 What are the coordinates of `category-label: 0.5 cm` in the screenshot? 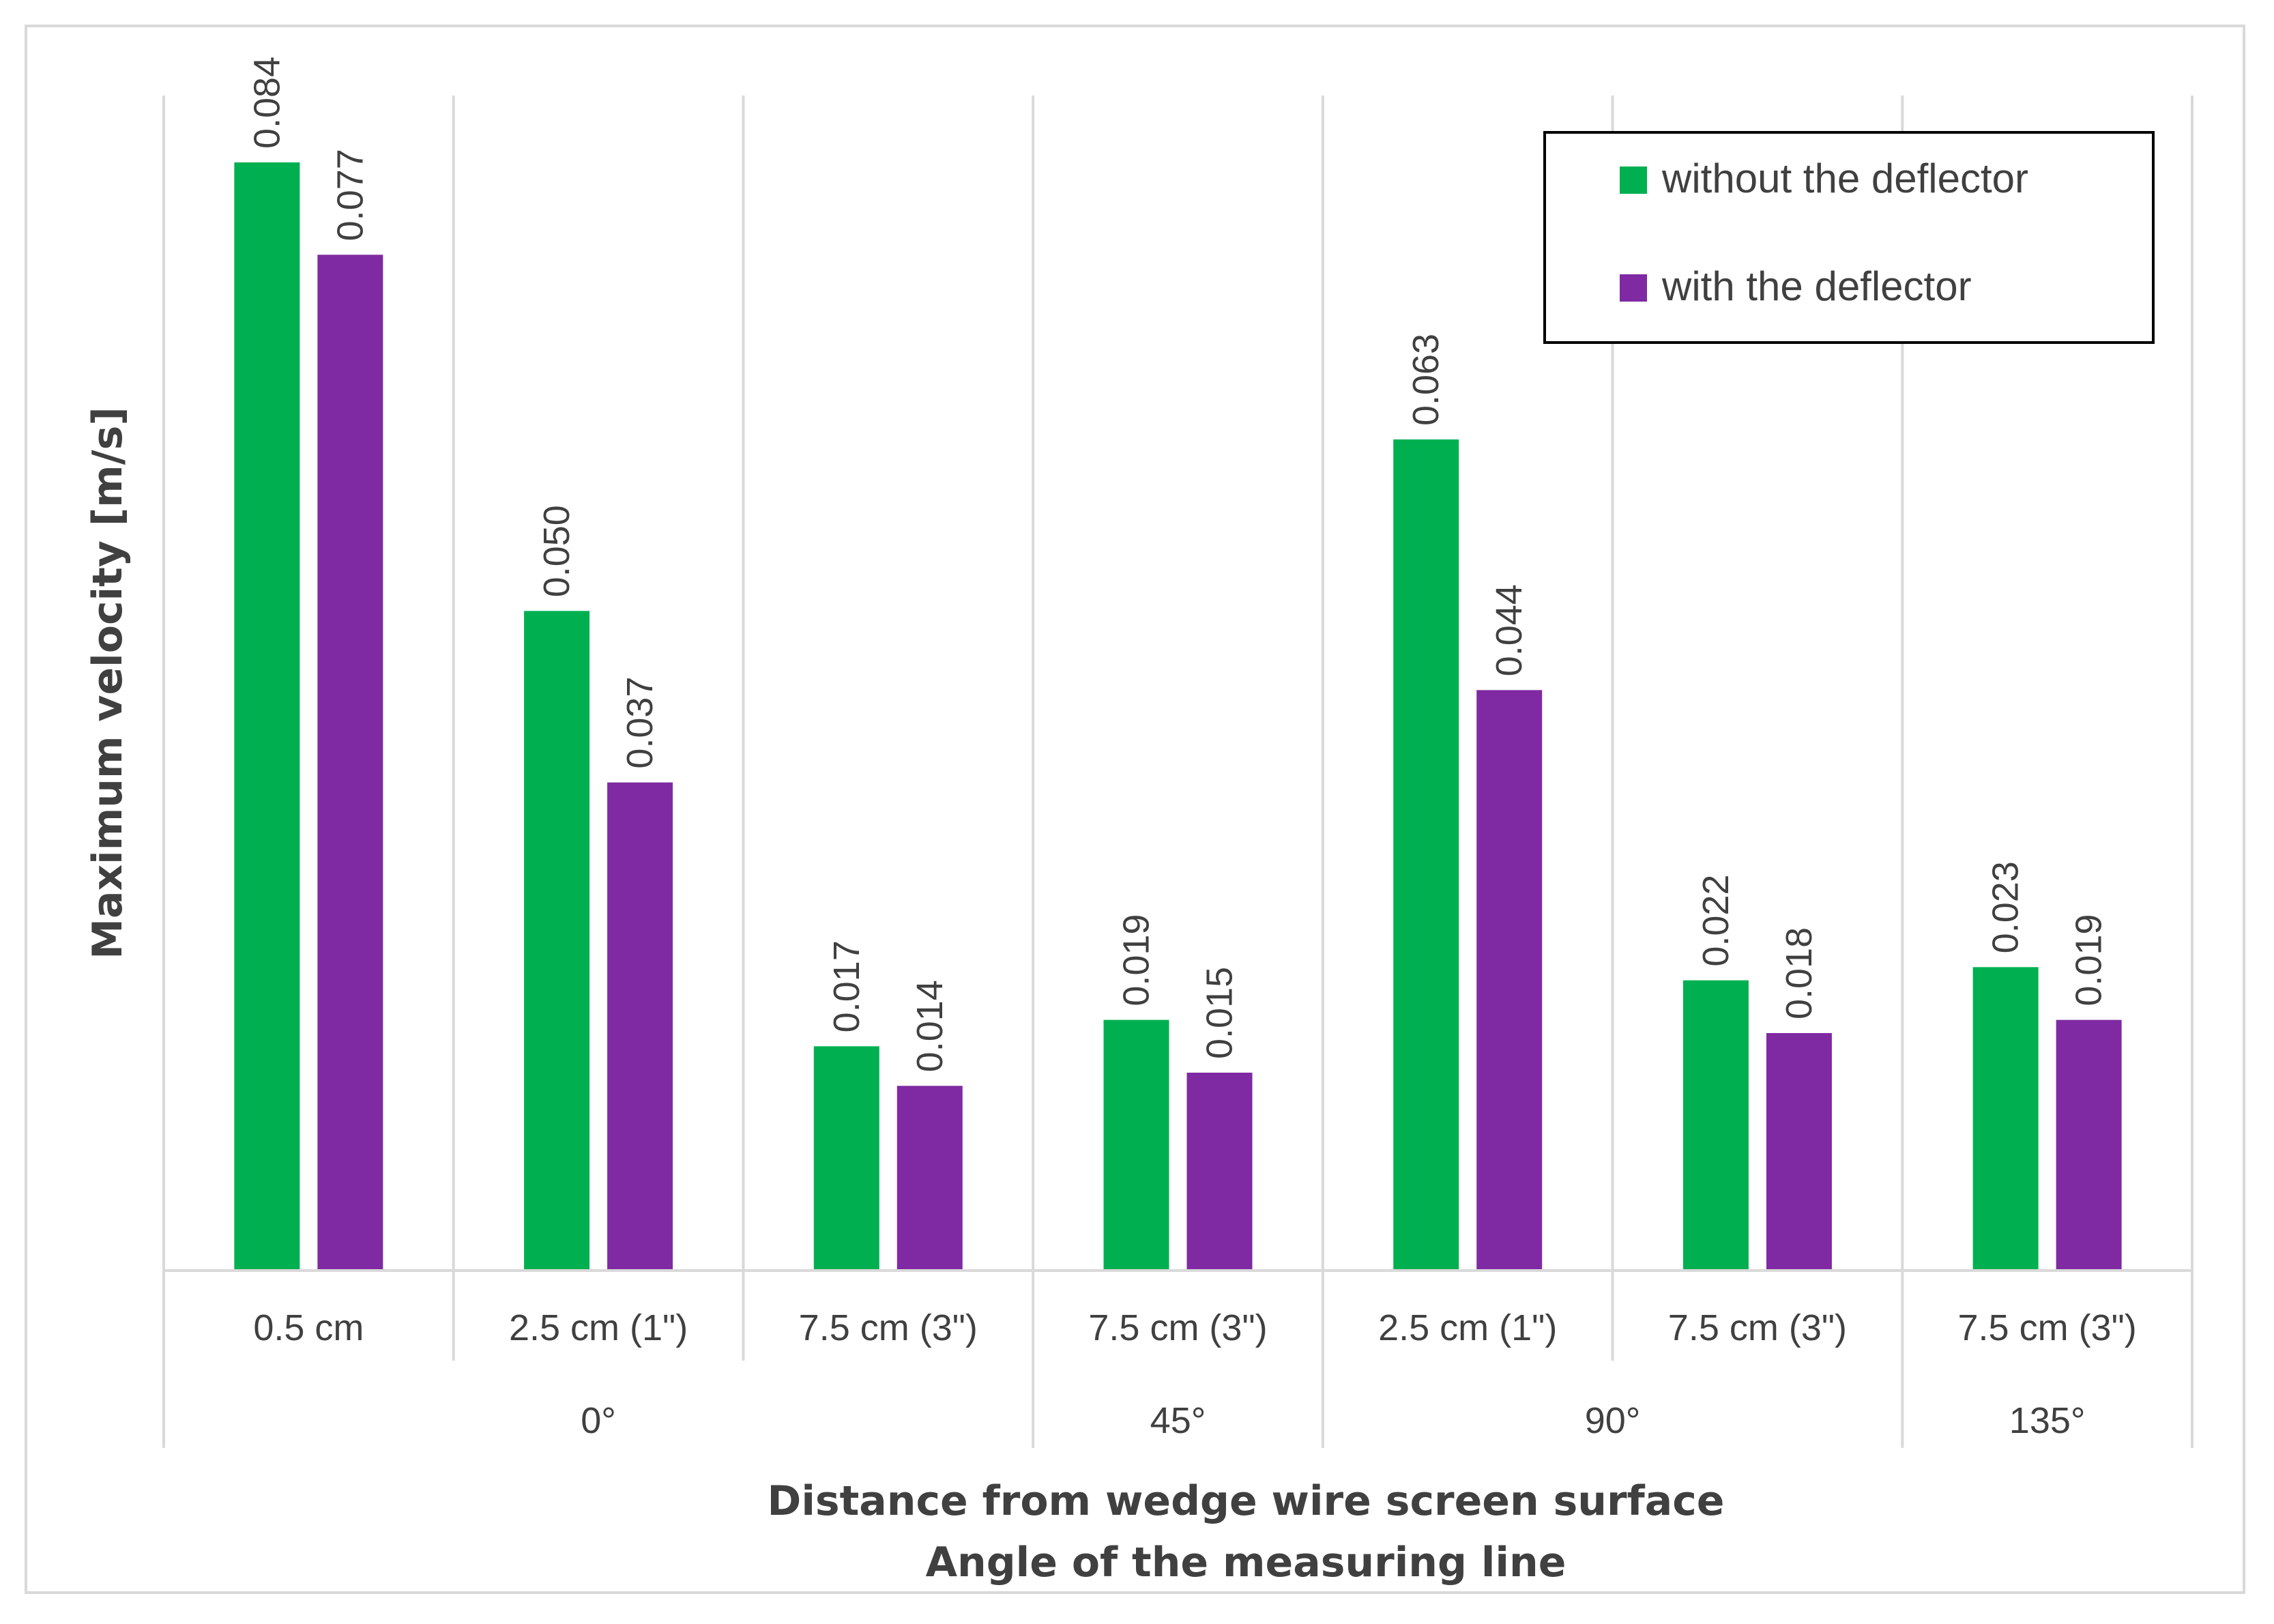 It's located at (308, 1327).